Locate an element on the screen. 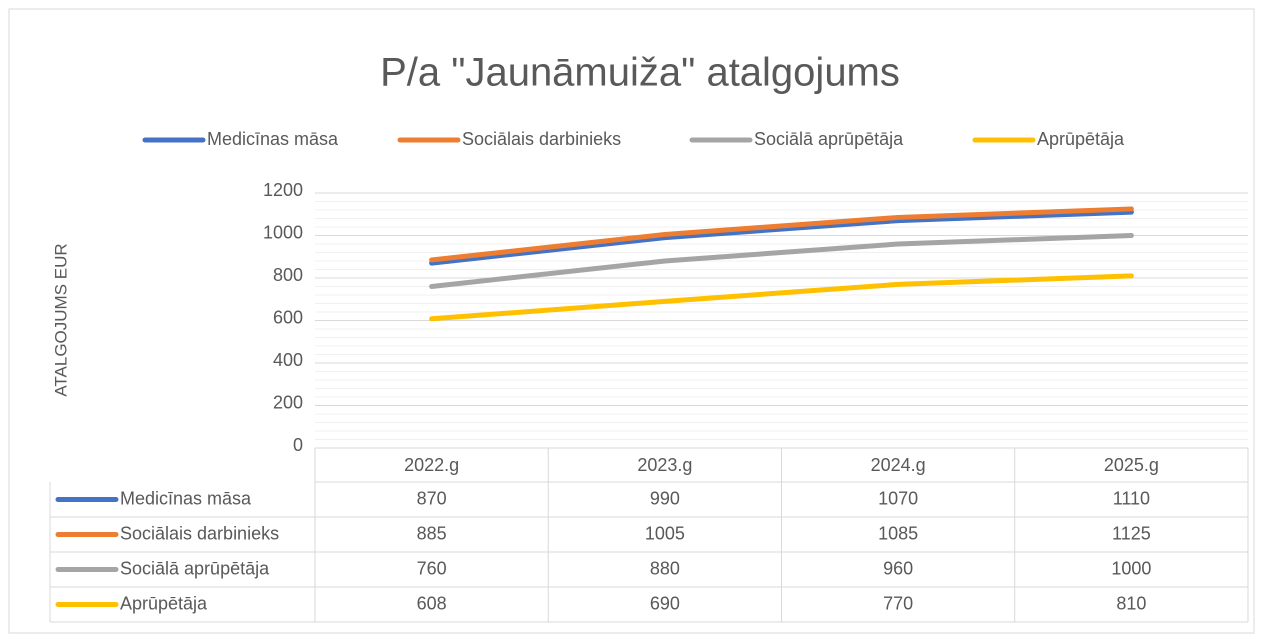 The height and width of the screenshot is (639, 1263). table-value: 1005 is located at coordinates (665, 533).